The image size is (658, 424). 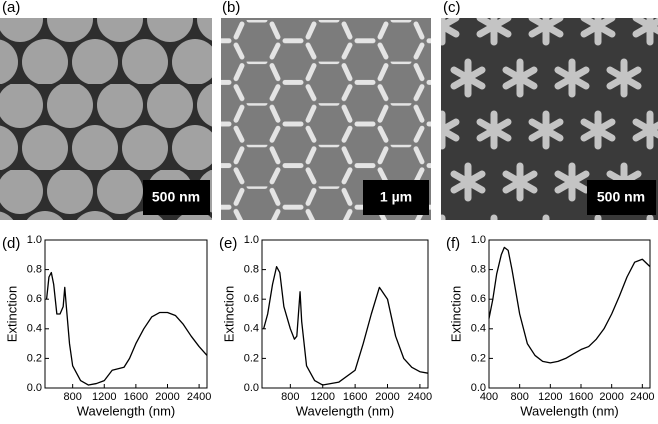 What do you see at coordinates (11, 243) in the screenshot?
I see `panel-label: (d)` at bounding box center [11, 243].